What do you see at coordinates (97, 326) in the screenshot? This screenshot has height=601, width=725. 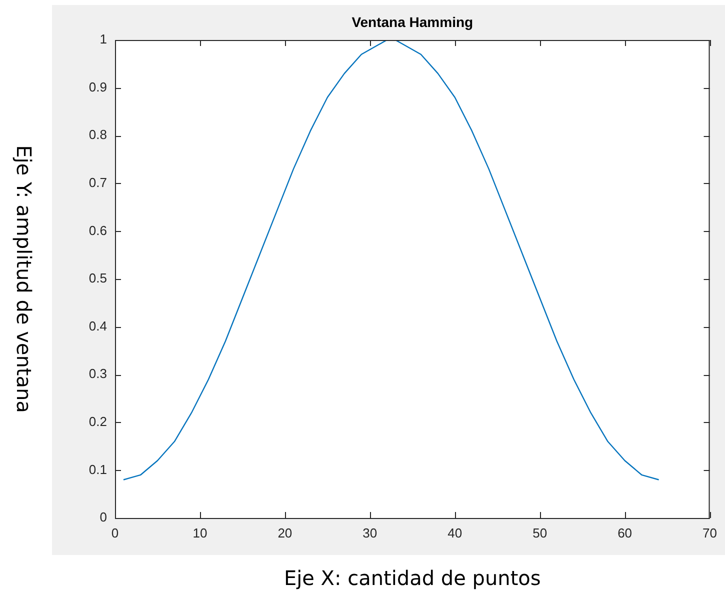 I see `y-tick-label: 0.4` at bounding box center [97, 326].